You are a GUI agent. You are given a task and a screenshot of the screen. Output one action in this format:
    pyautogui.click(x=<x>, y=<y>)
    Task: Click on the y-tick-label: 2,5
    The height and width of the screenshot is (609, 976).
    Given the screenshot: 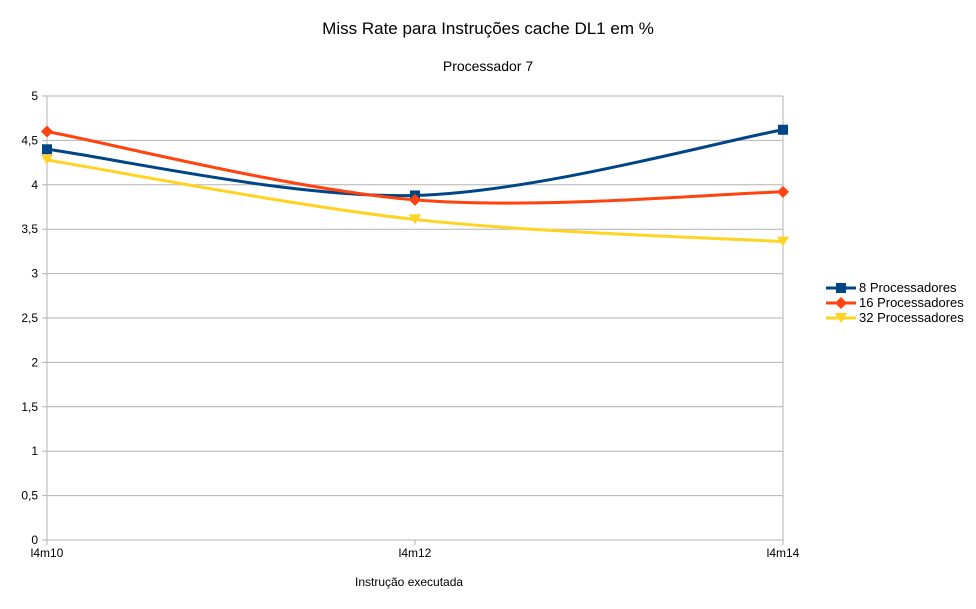 What is the action you would take?
    pyautogui.click(x=29, y=318)
    